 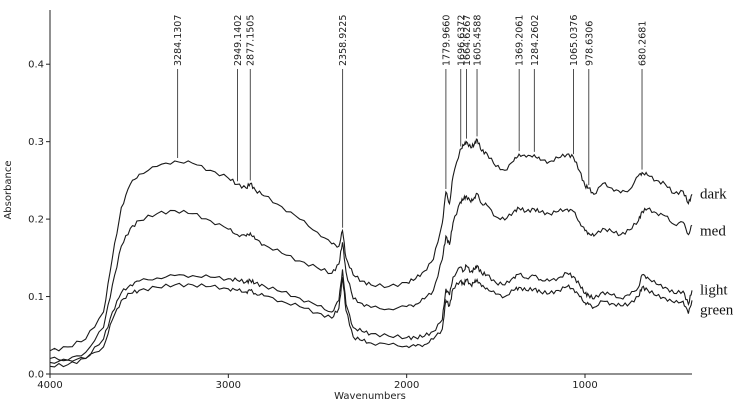 I want to click on peak-label: 2877.1505, so click(x=251, y=40).